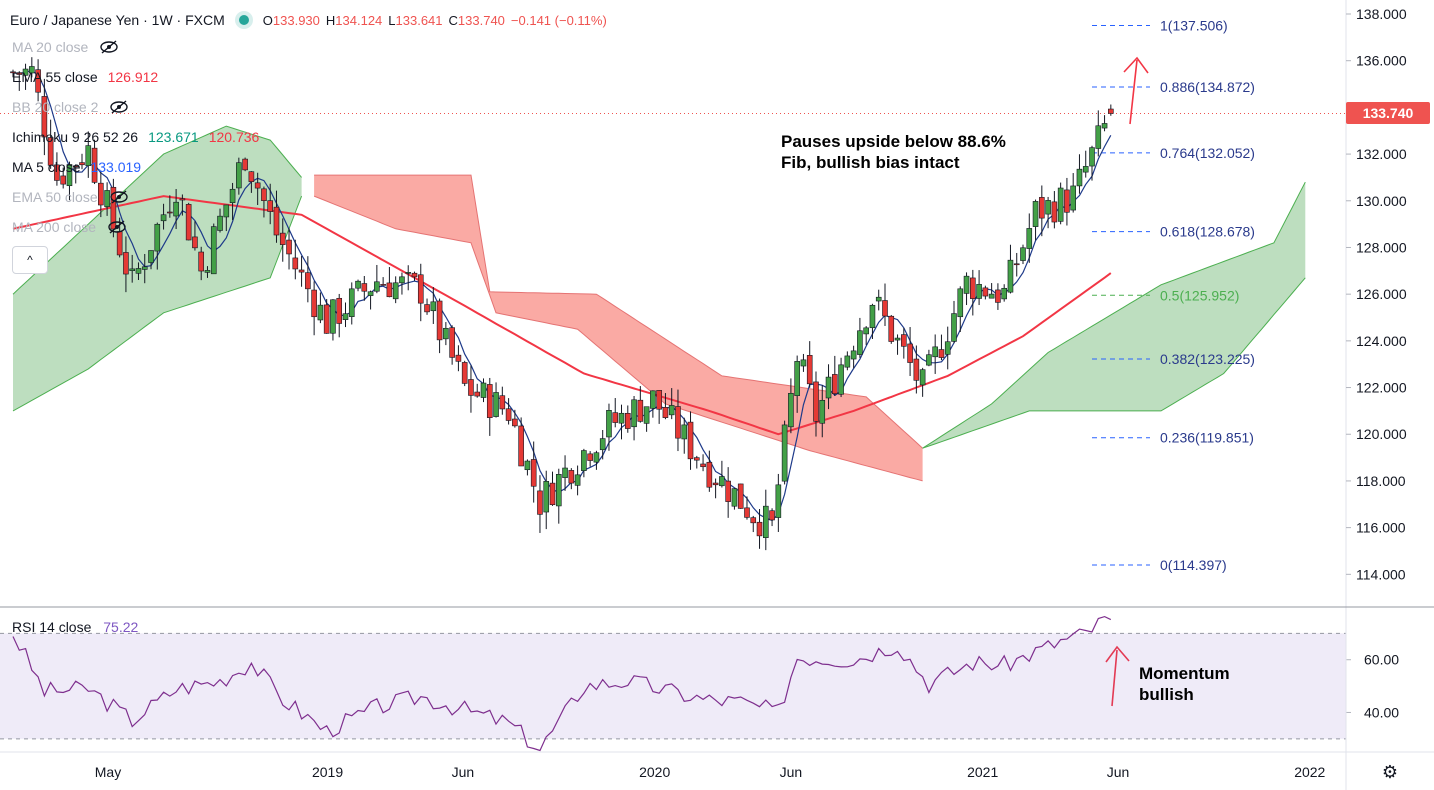 This screenshot has height=790, width=1434. Describe the element at coordinates (157, 303) in the screenshot. I see `kumo-green-1-span-b` at that location.